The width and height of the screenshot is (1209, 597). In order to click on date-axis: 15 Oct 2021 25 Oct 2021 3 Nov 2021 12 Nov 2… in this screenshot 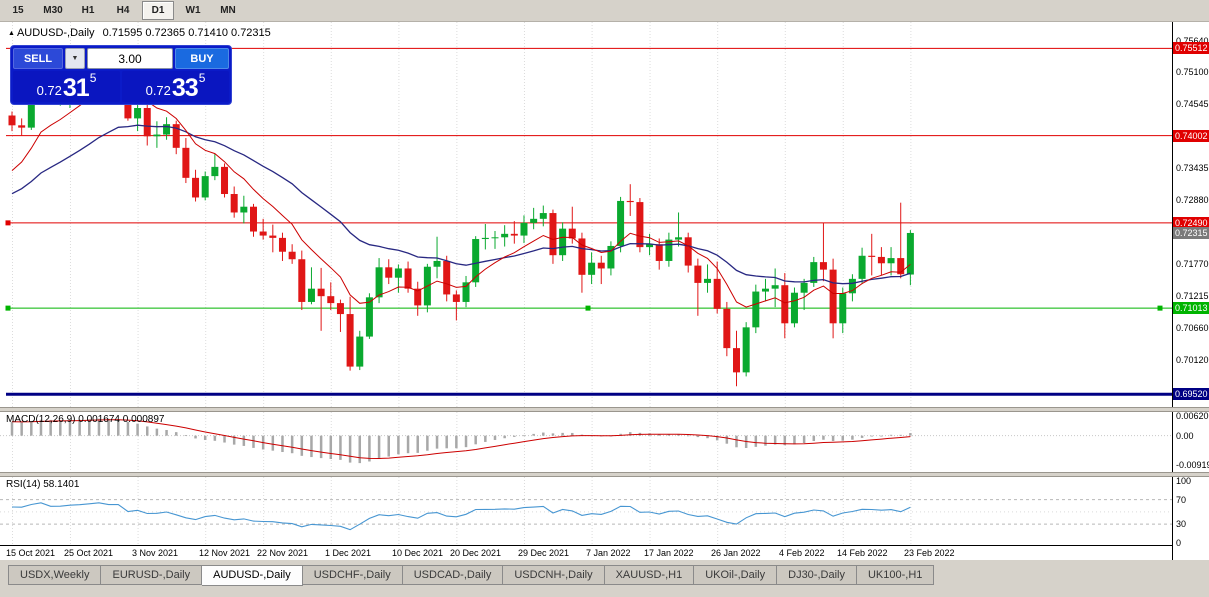, I will do `click(586, 552)`.